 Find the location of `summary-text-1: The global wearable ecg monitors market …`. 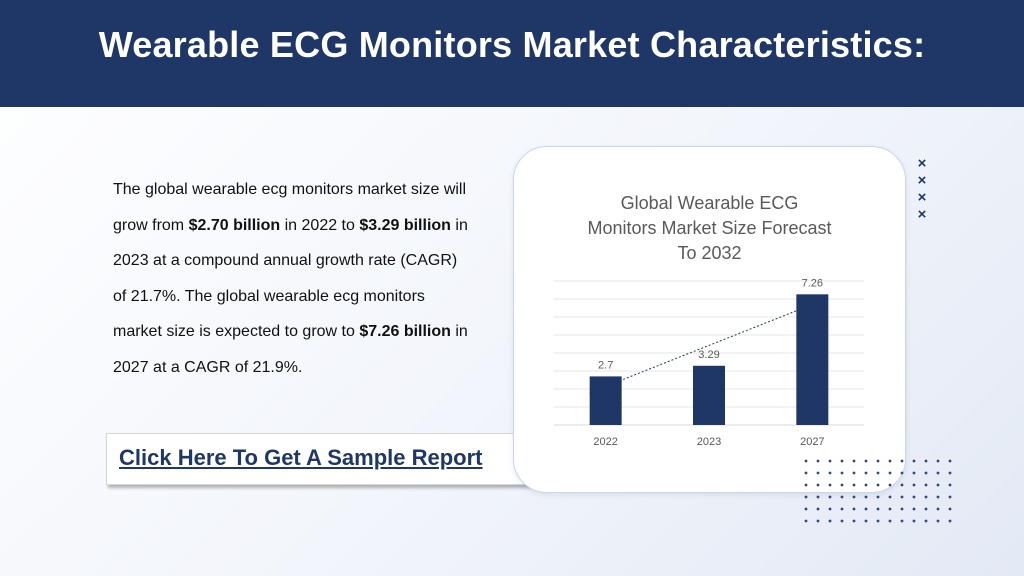

summary-text-1: The global wearable ecg monitors market … is located at coordinates (290, 207).